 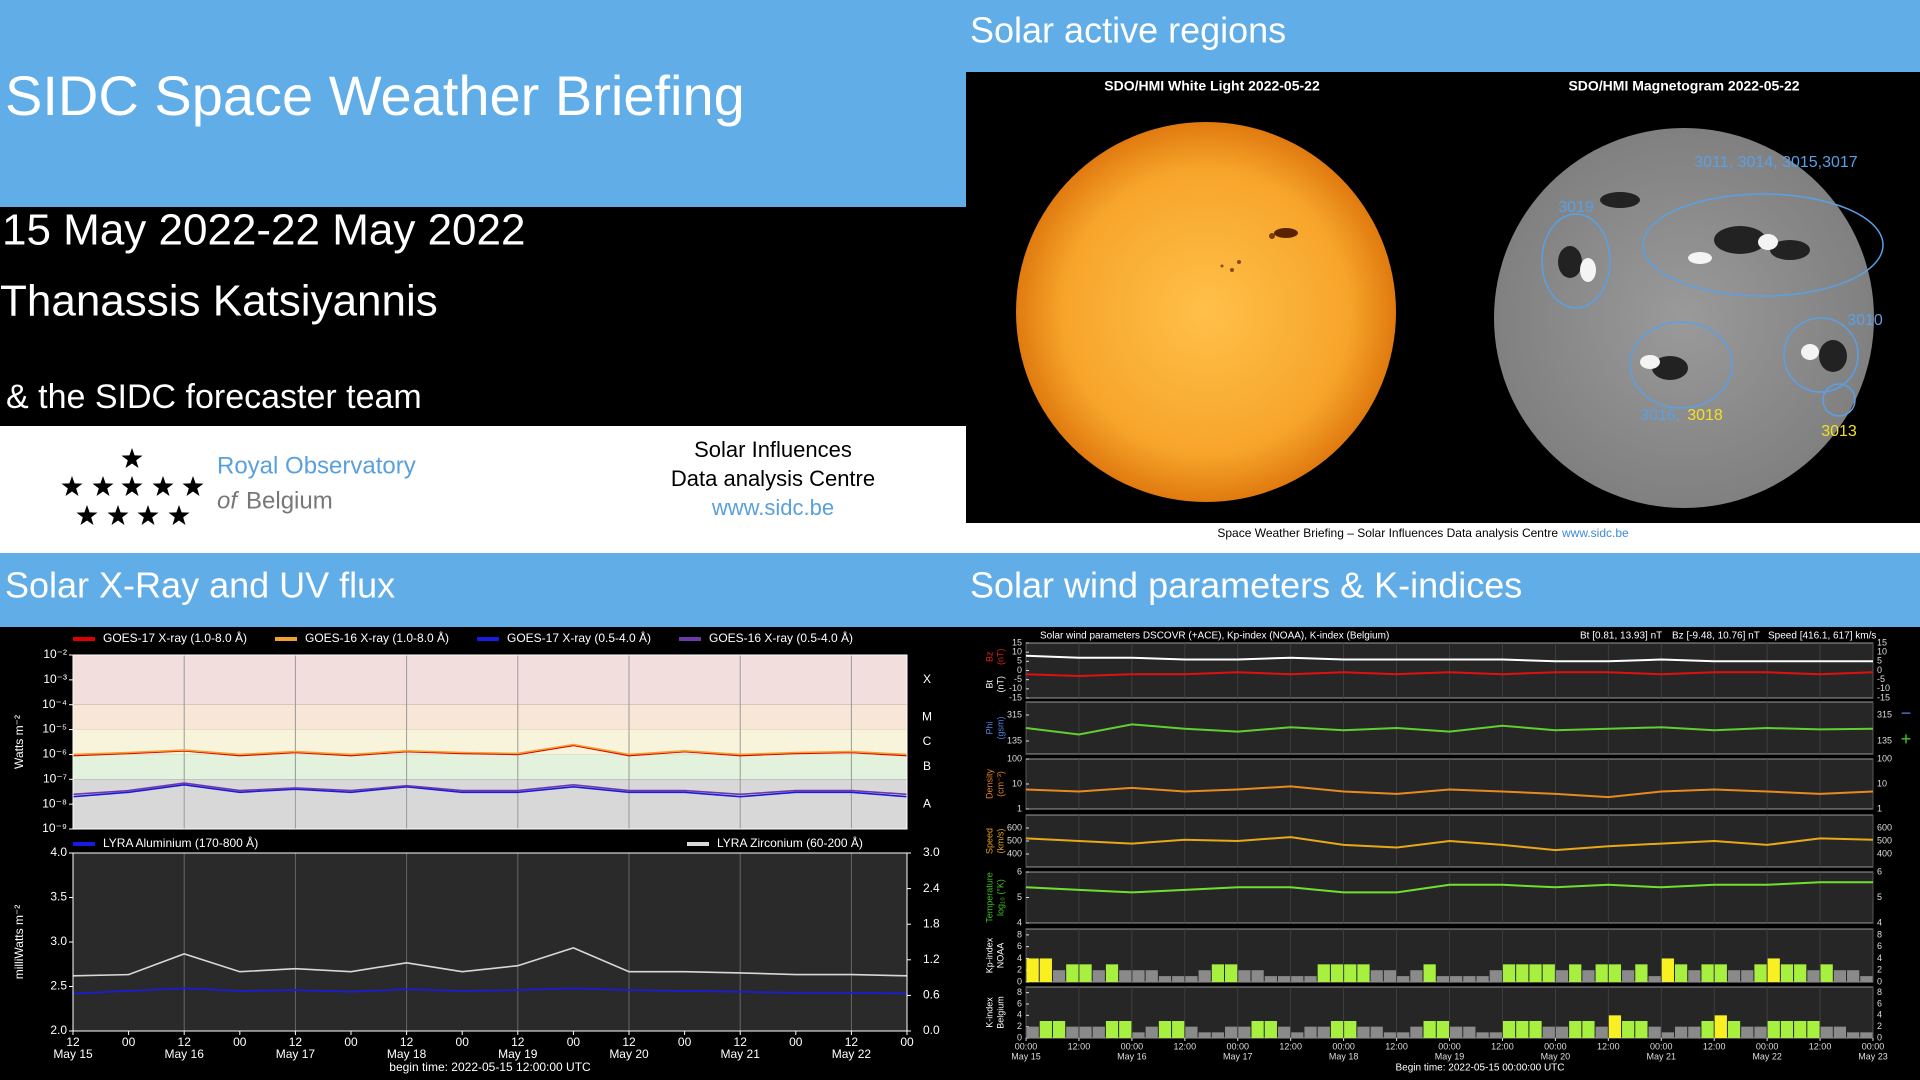 What do you see at coordinates (1128, 30) in the screenshot?
I see `section-heading: Solar active regions` at bounding box center [1128, 30].